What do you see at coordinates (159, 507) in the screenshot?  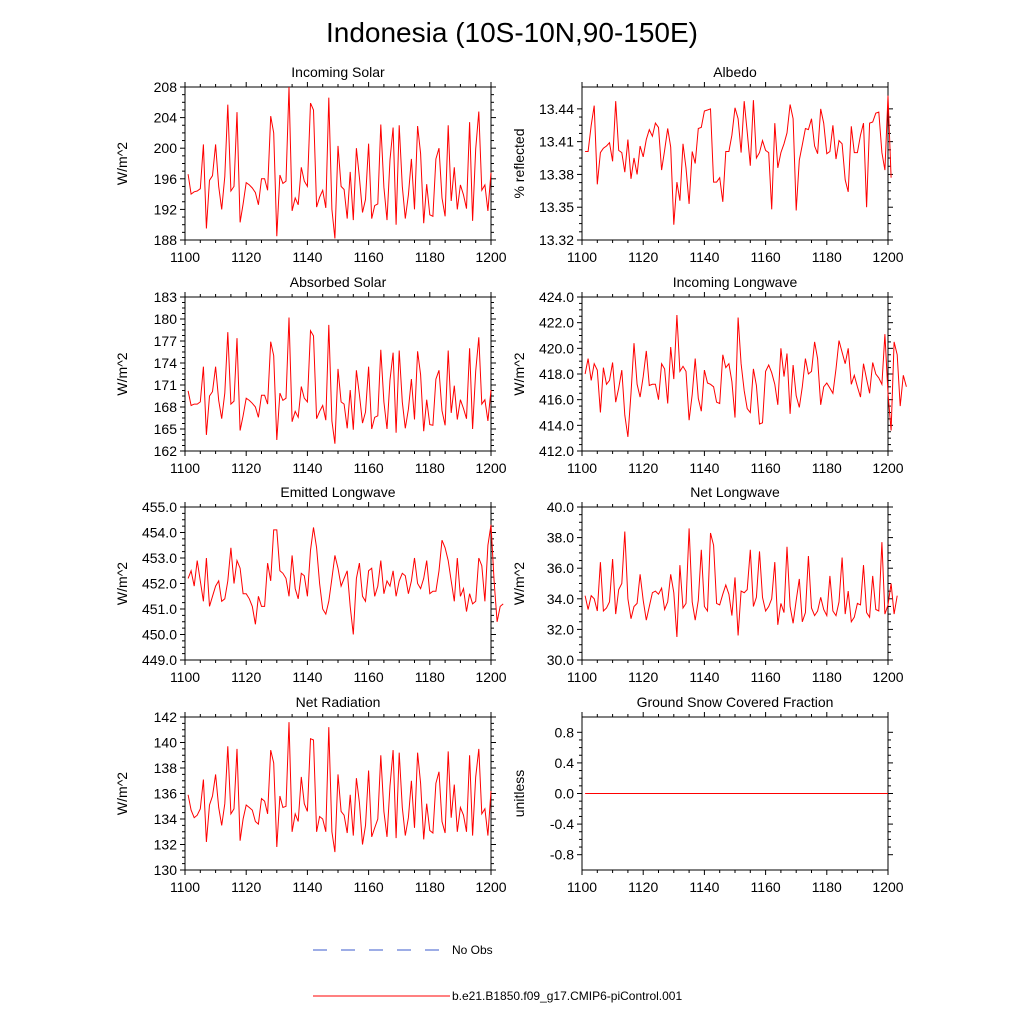 I see `y-tick-label: 455.0` at bounding box center [159, 507].